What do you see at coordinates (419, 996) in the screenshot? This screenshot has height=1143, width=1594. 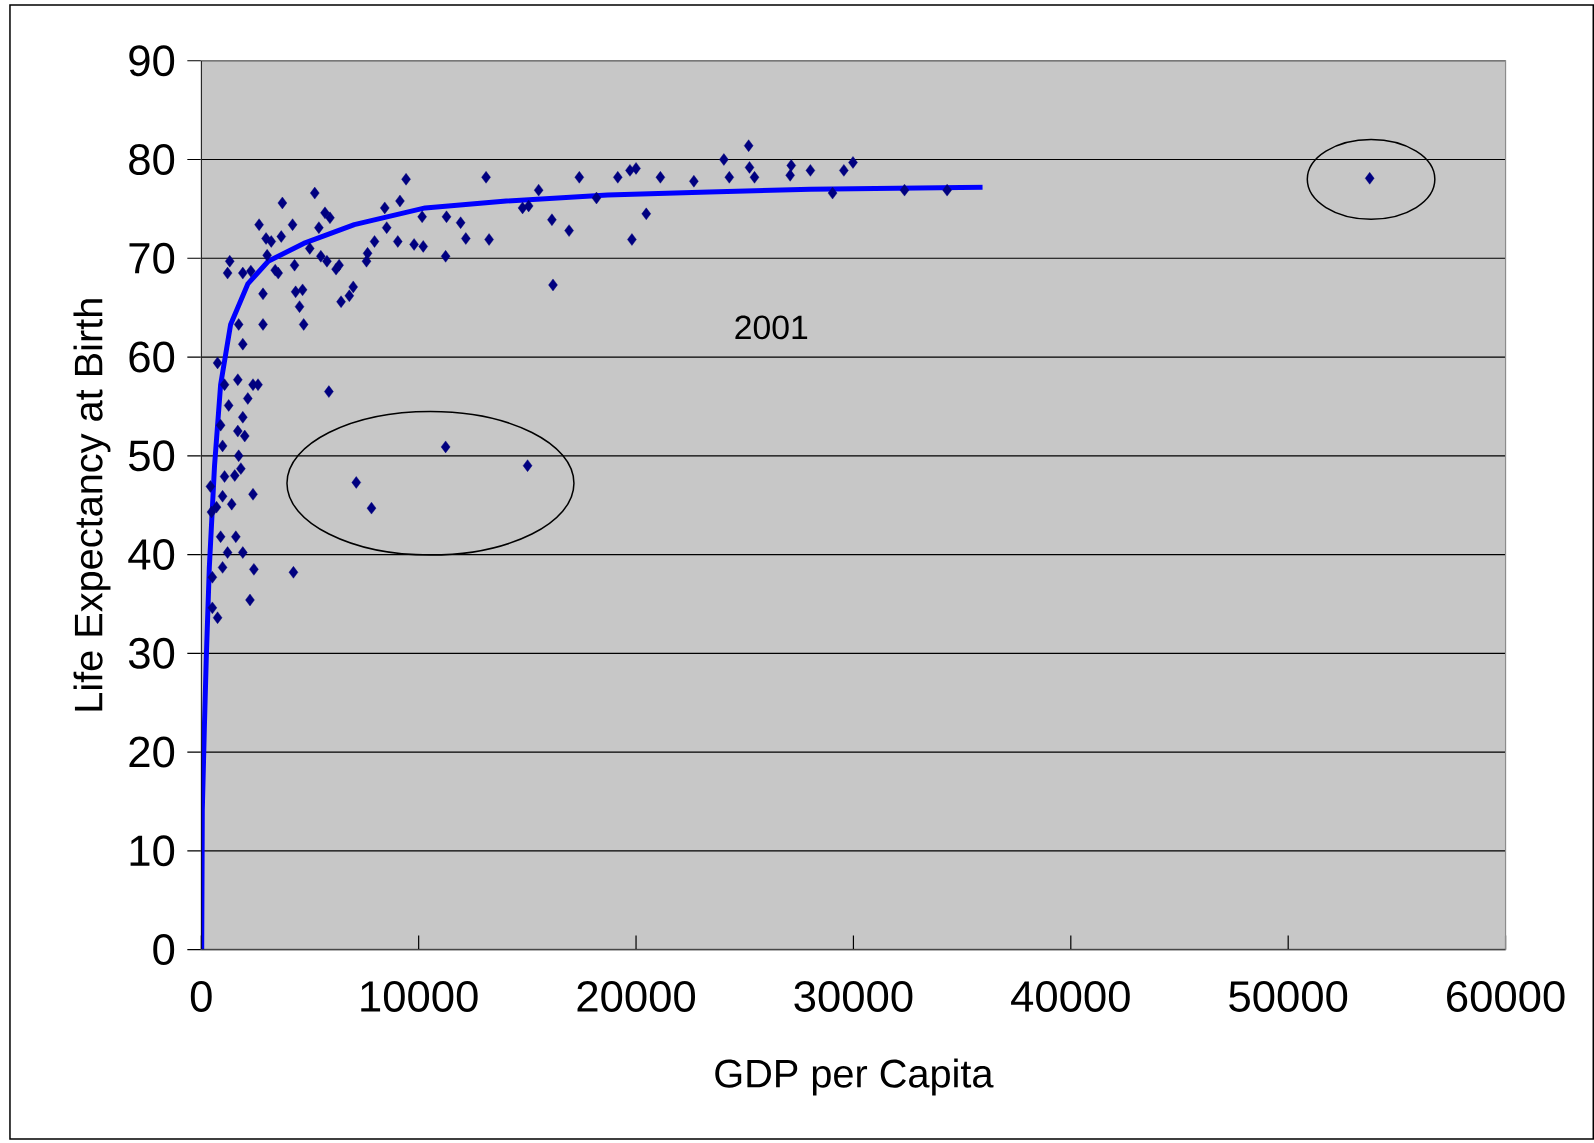 I see `x-tick-label: 10000` at bounding box center [419, 996].